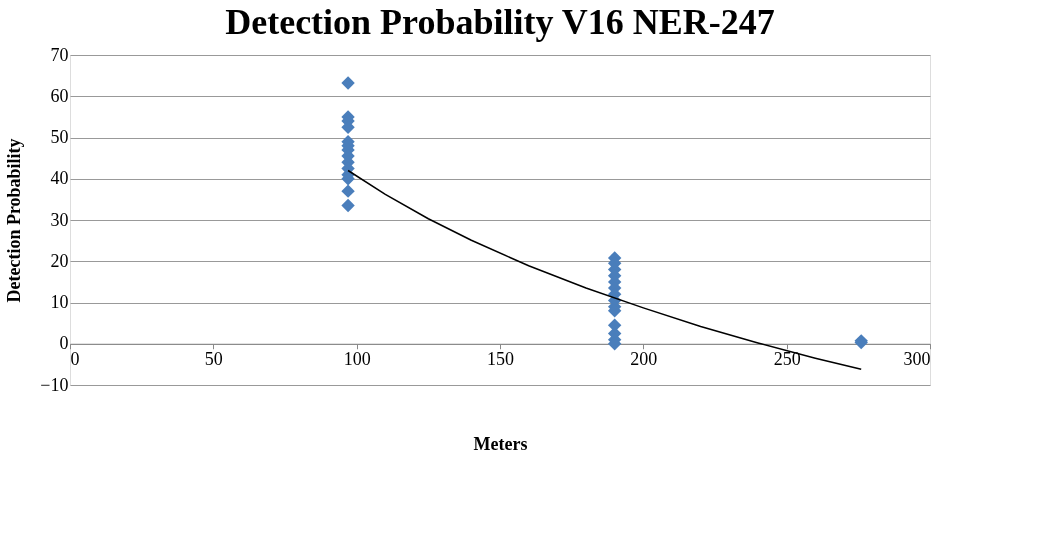  Describe the element at coordinates (14, 220) in the screenshot. I see `y-axis-title: Detection Probability` at that location.